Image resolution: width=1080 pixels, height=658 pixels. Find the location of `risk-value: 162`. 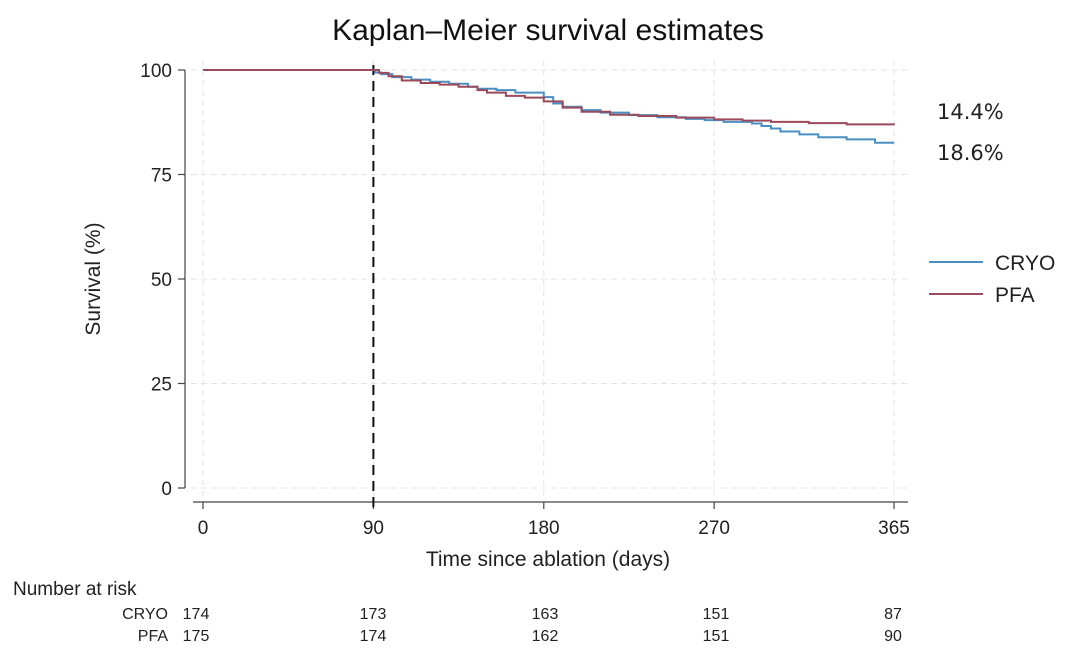

risk-value: 162 is located at coordinates (545, 636).